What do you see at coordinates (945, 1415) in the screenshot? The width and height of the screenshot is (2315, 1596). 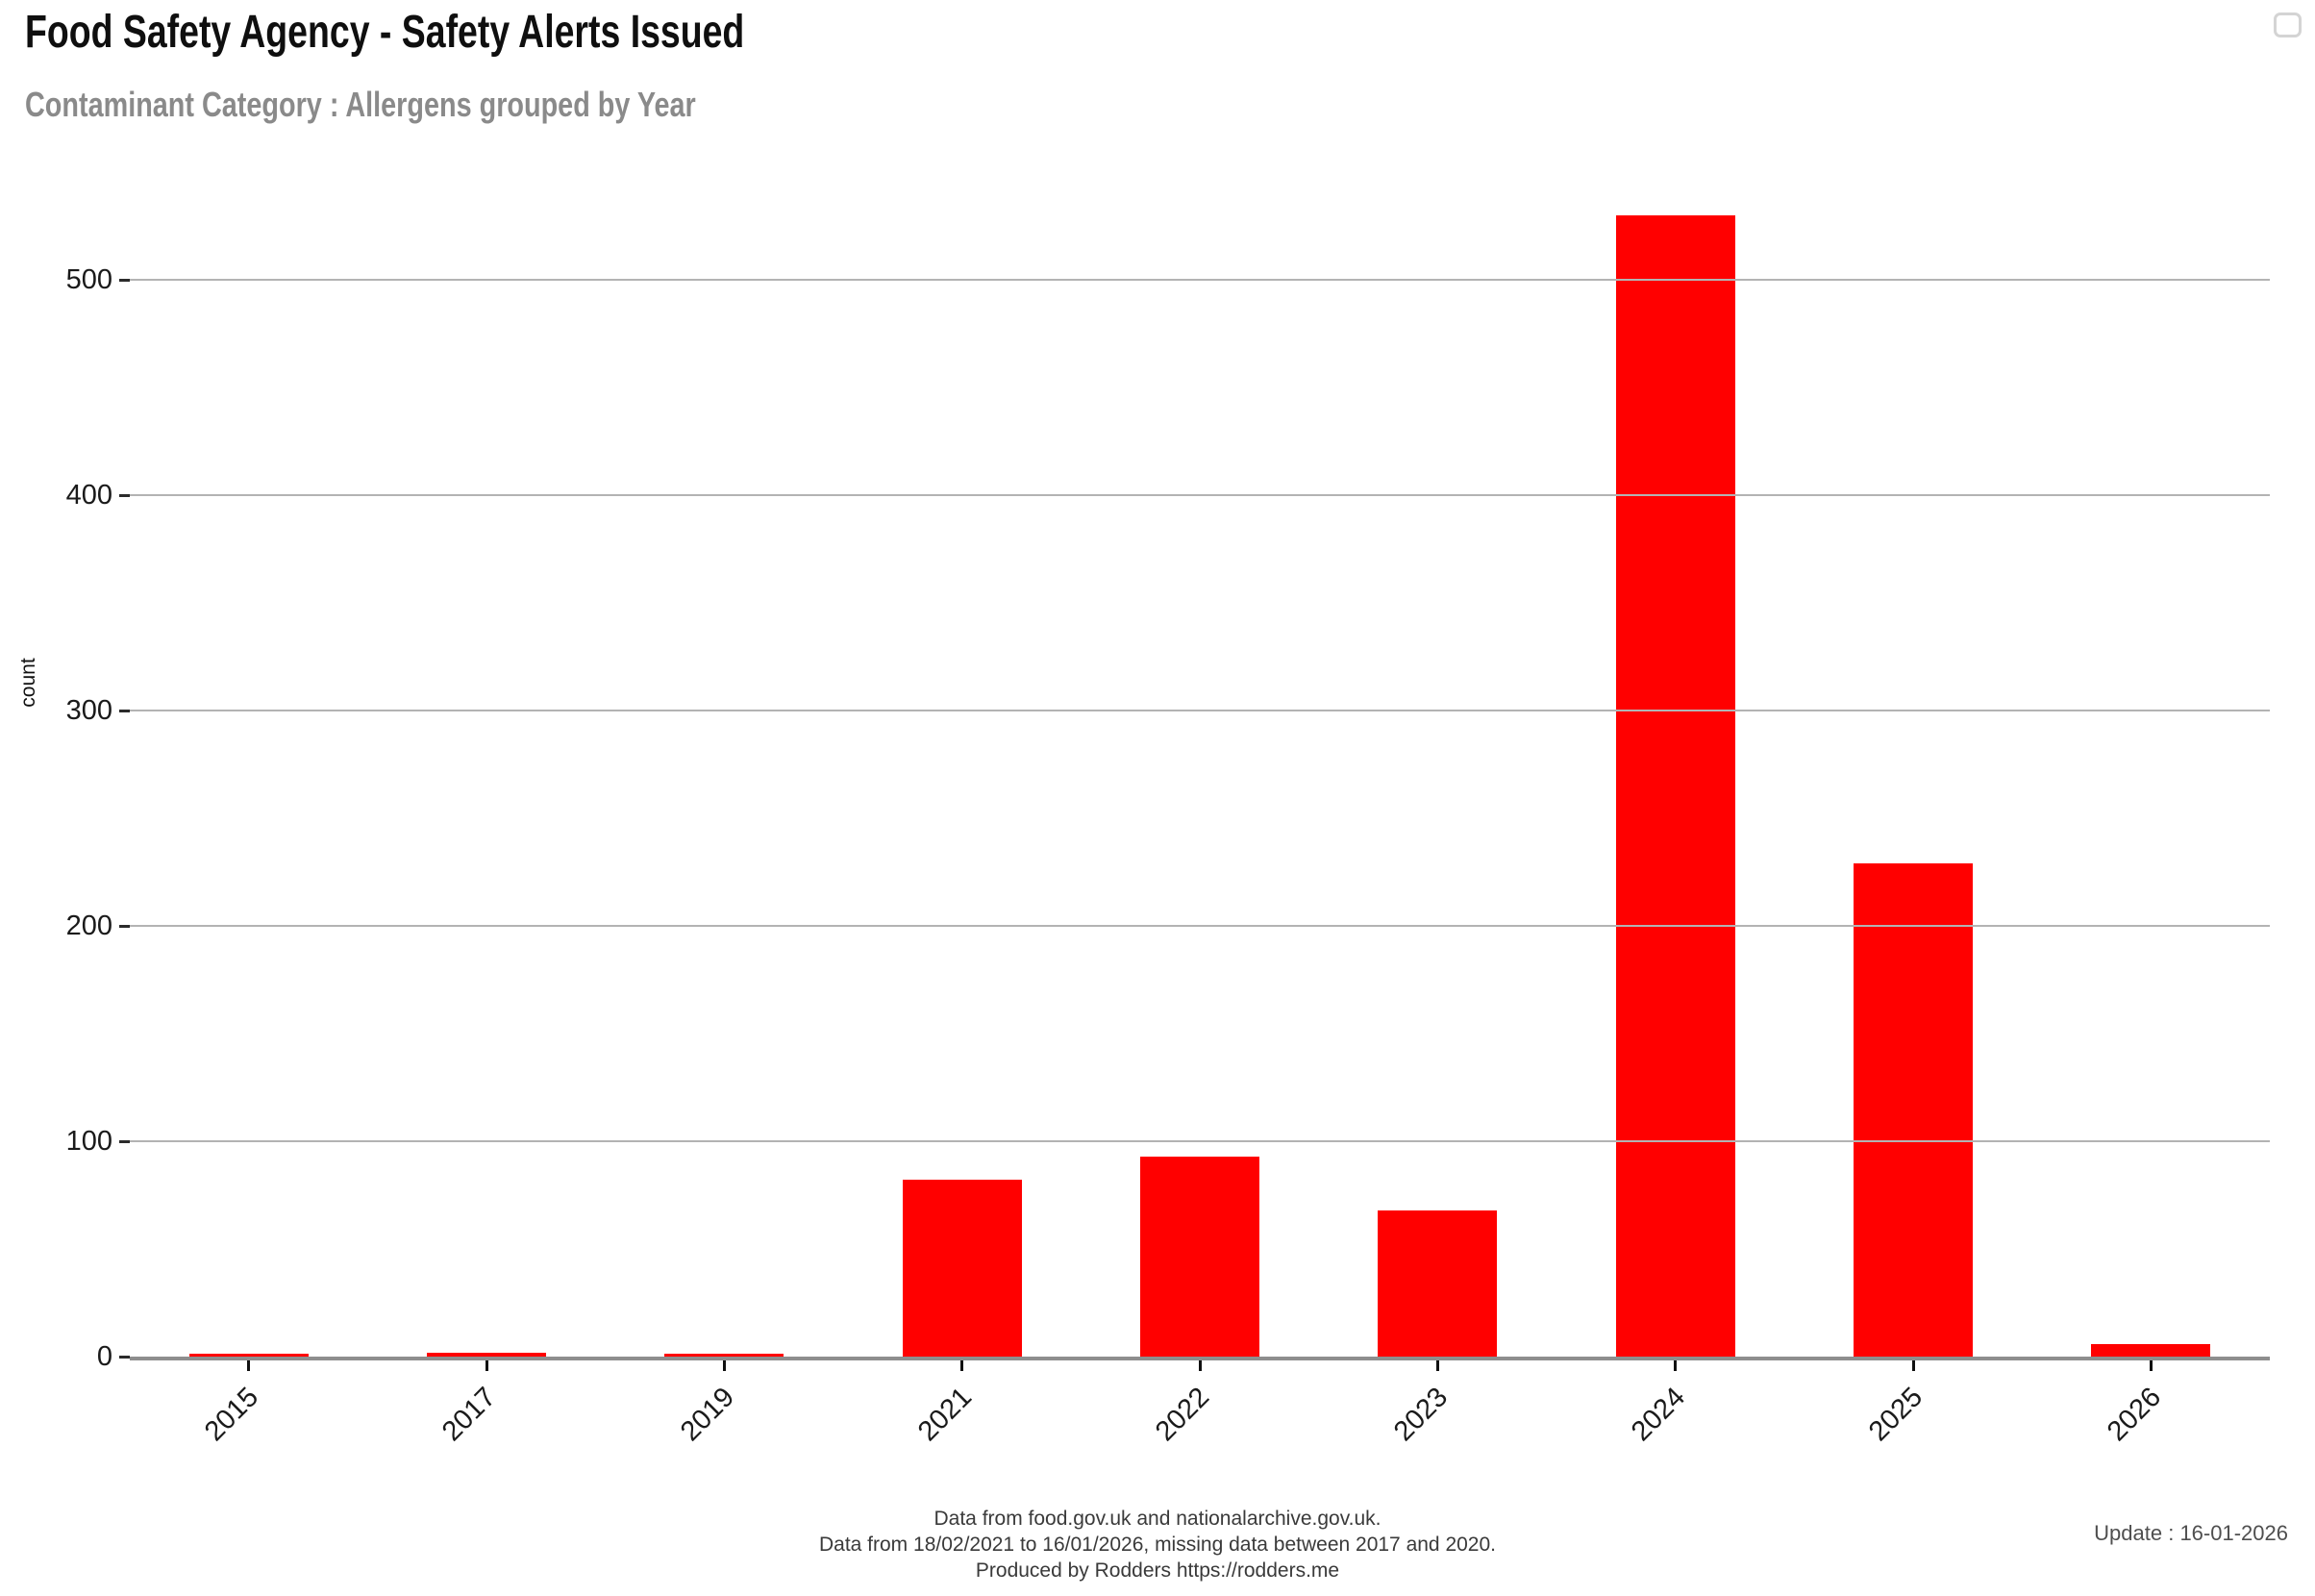 I see `x-tick-label-2021: 2021` at bounding box center [945, 1415].